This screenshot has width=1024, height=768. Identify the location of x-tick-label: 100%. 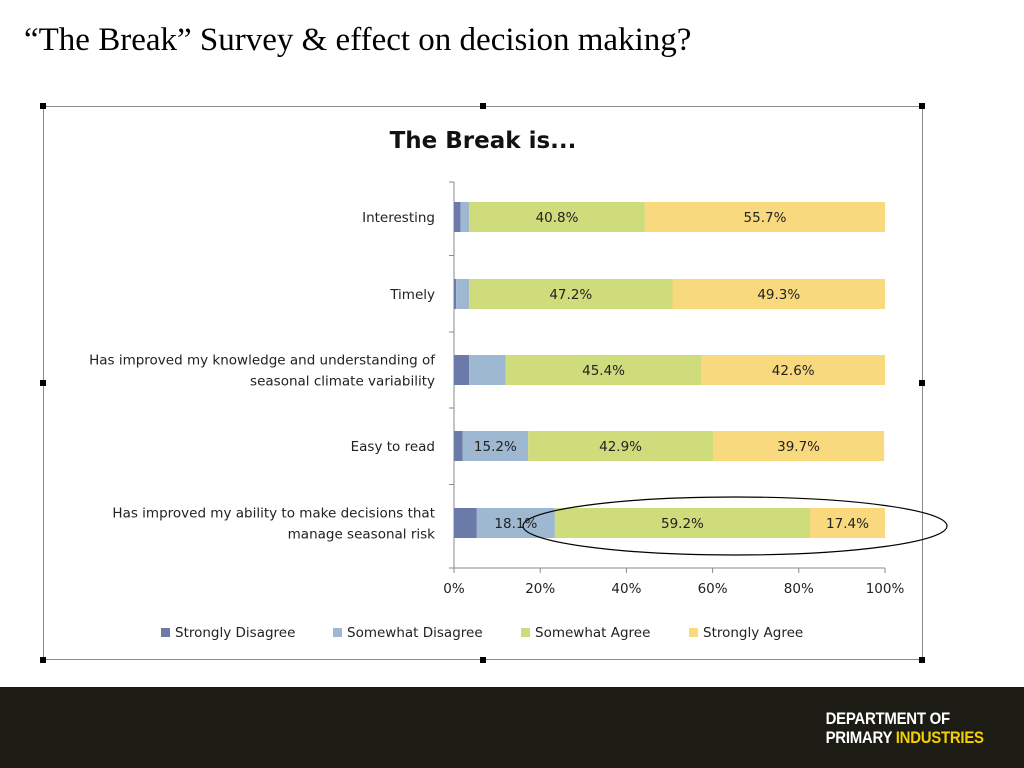
(885, 589).